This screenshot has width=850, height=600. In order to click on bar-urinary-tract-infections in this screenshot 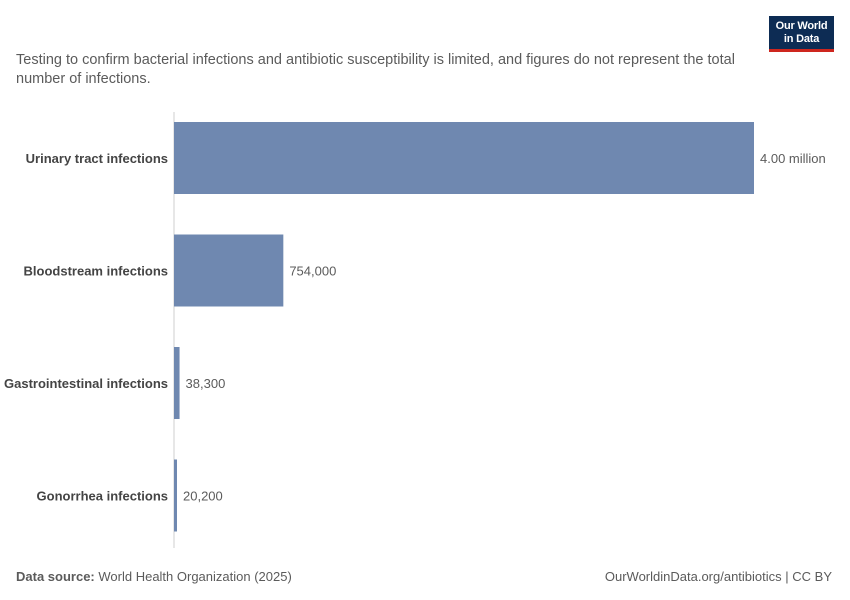, I will do `click(464, 158)`.